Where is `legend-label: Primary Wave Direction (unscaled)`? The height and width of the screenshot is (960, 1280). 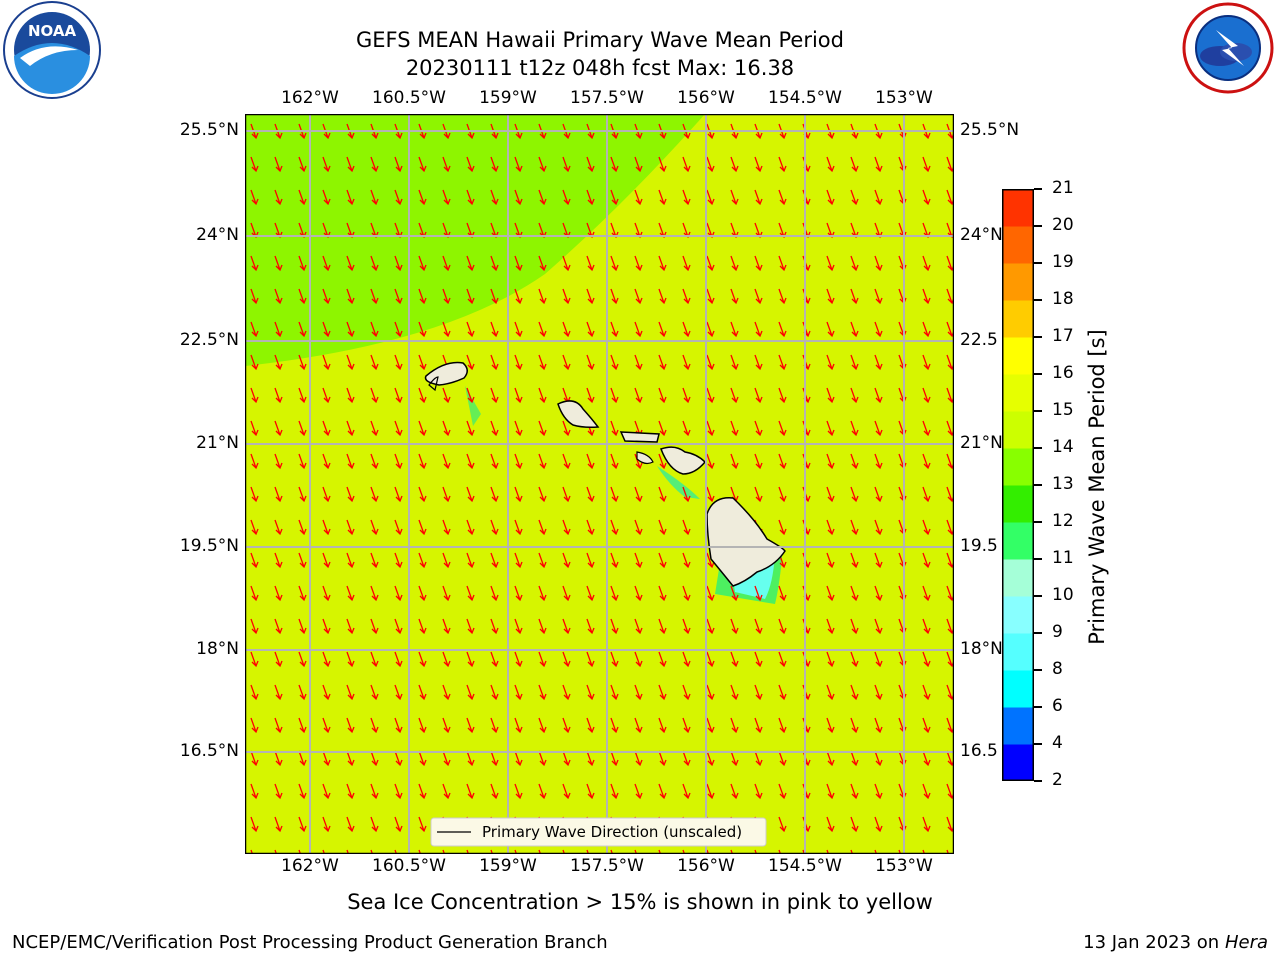
legend-label: Primary Wave Direction (unscaled) is located at coordinates (612, 832).